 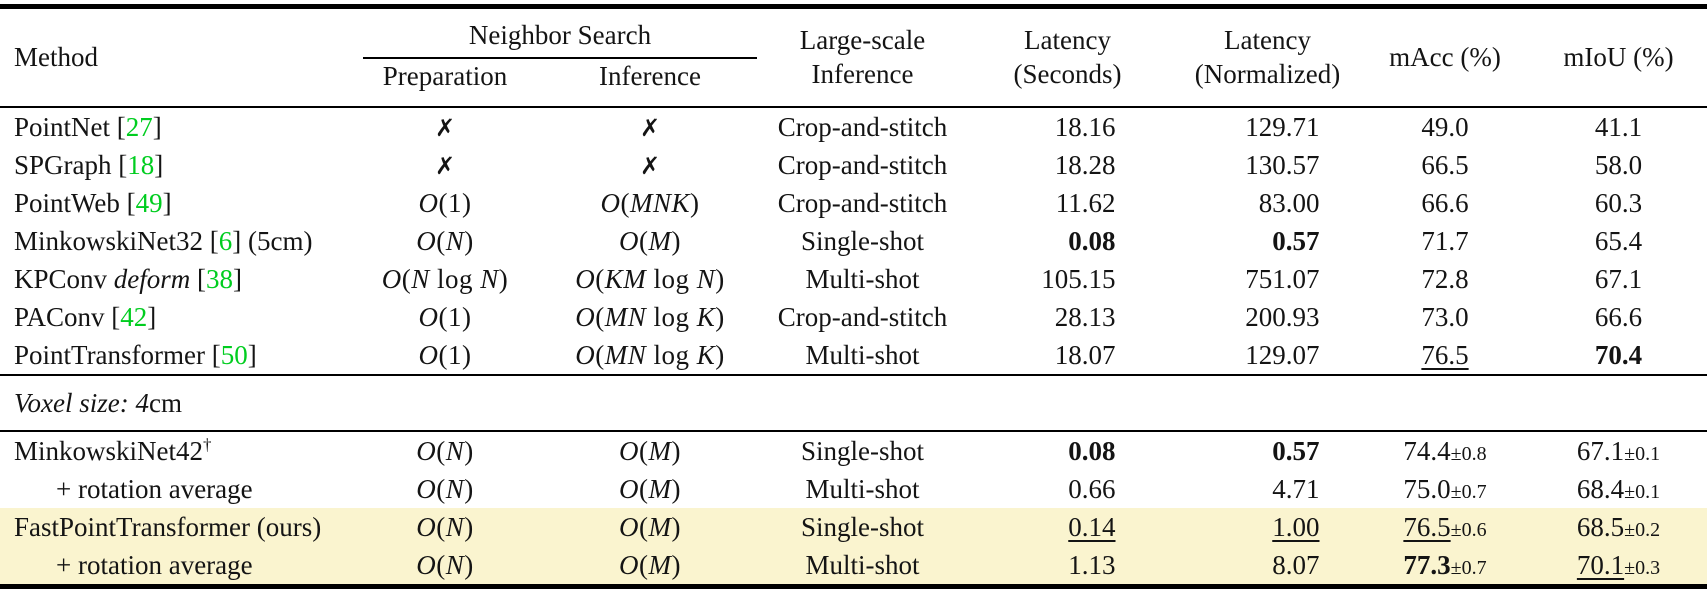 What do you see at coordinates (1445, 202) in the screenshot?
I see `macc-cell: 66.6` at bounding box center [1445, 202].